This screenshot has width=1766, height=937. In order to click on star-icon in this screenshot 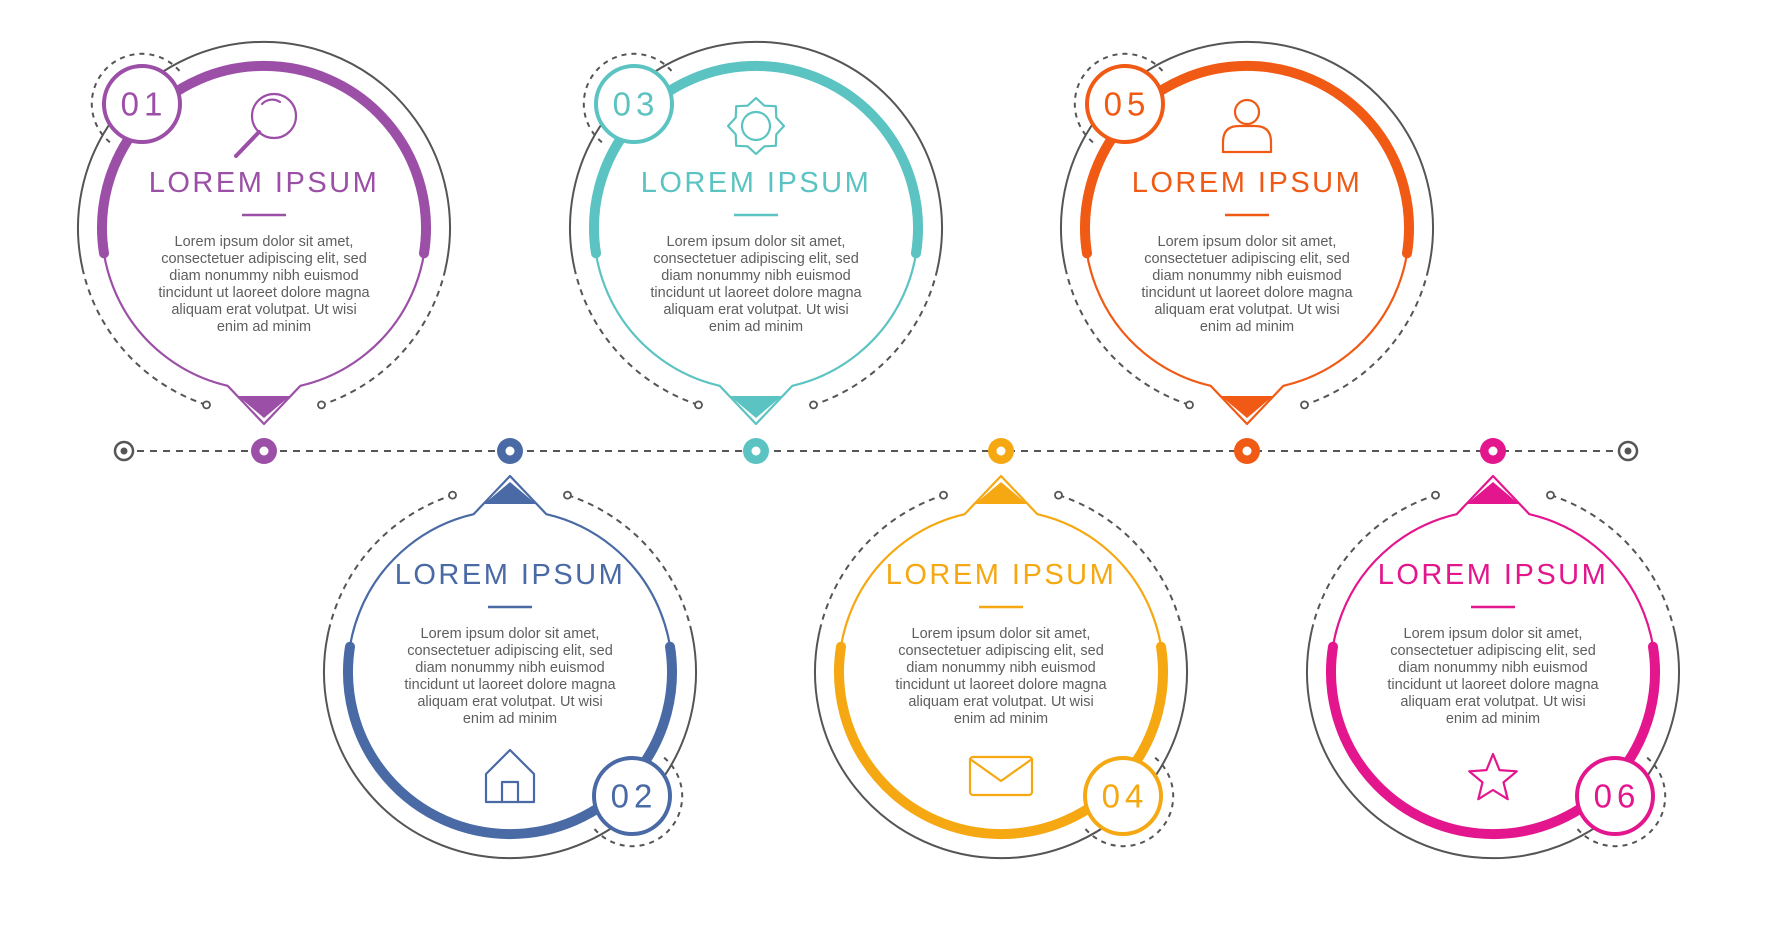, I will do `click(1493, 776)`.